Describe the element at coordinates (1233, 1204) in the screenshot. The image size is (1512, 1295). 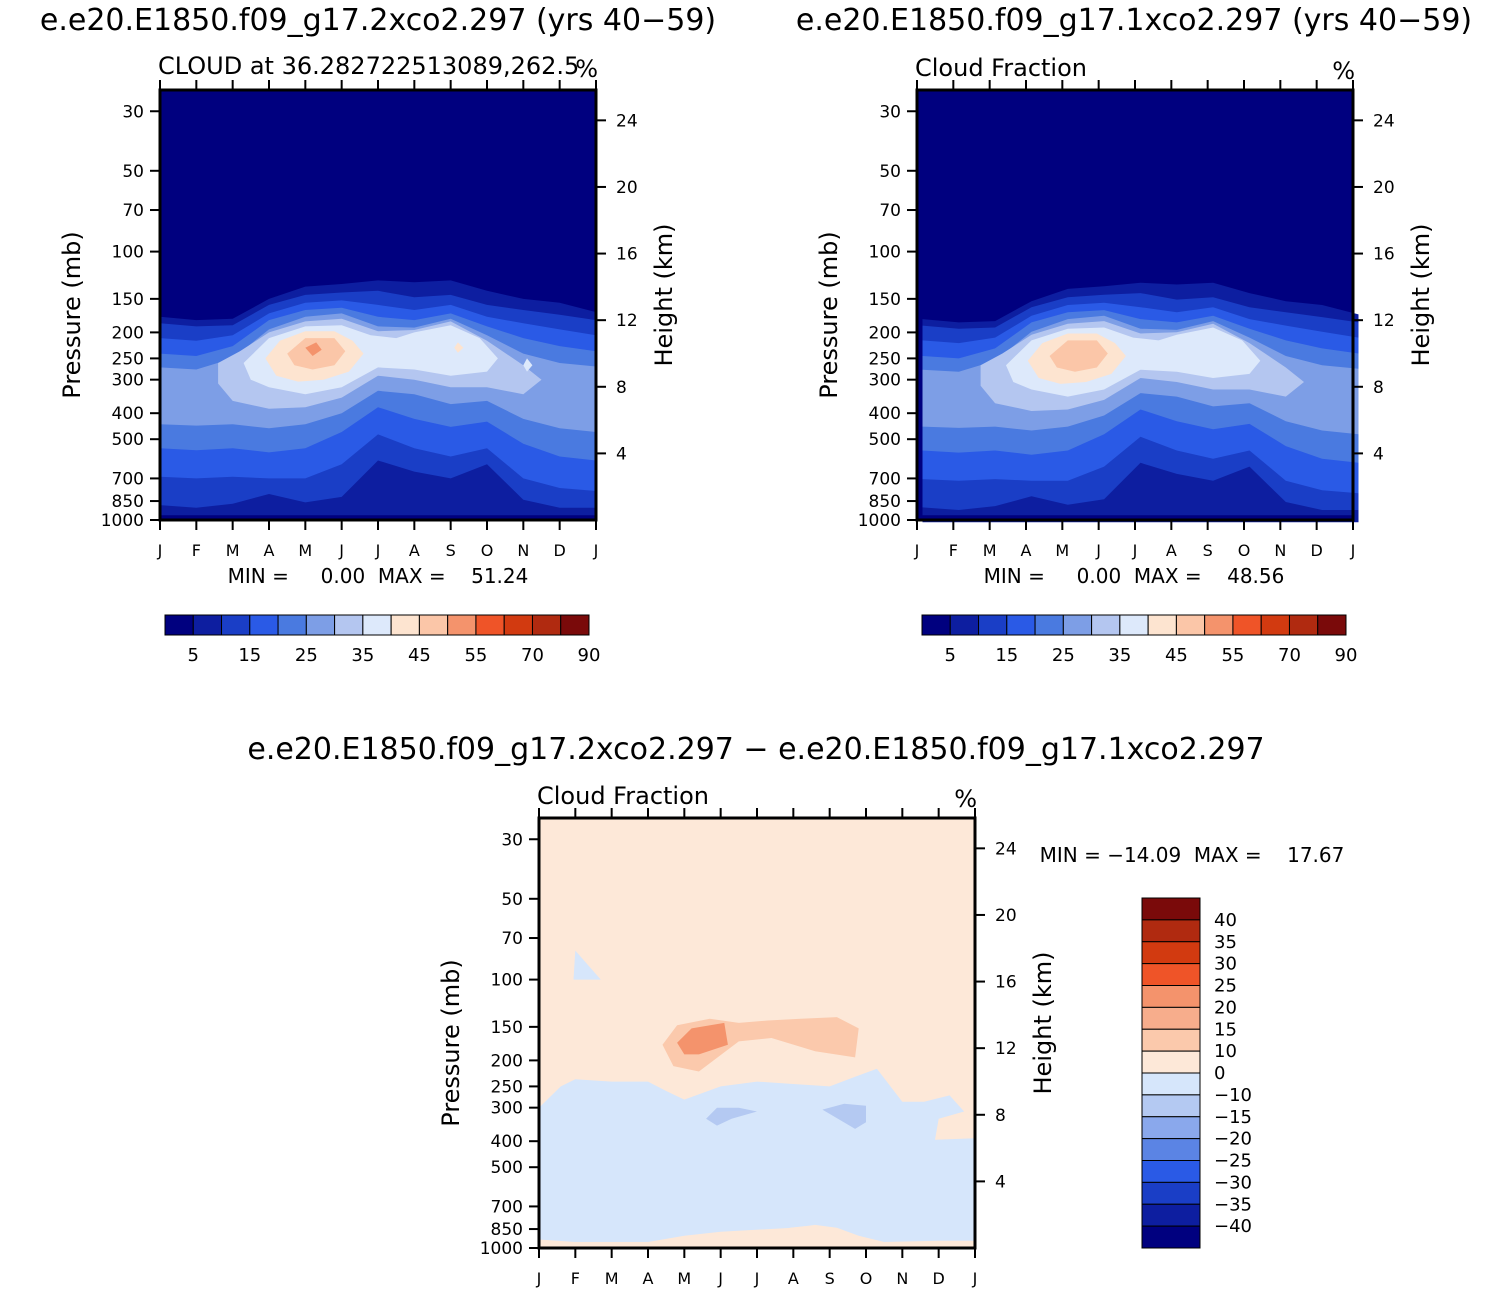
I see `panel3-colorbar-label: −35` at that location.